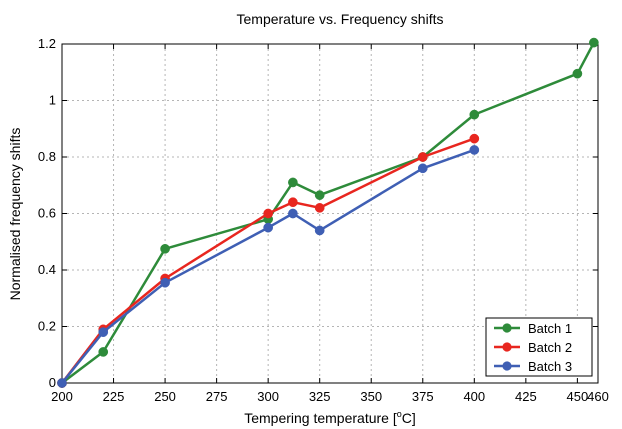 Image resolution: width=622 pixels, height=429 pixels. What do you see at coordinates (47, 156) in the screenshot?
I see `y-tick-label: 0.8` at bounding box center [47, 156].